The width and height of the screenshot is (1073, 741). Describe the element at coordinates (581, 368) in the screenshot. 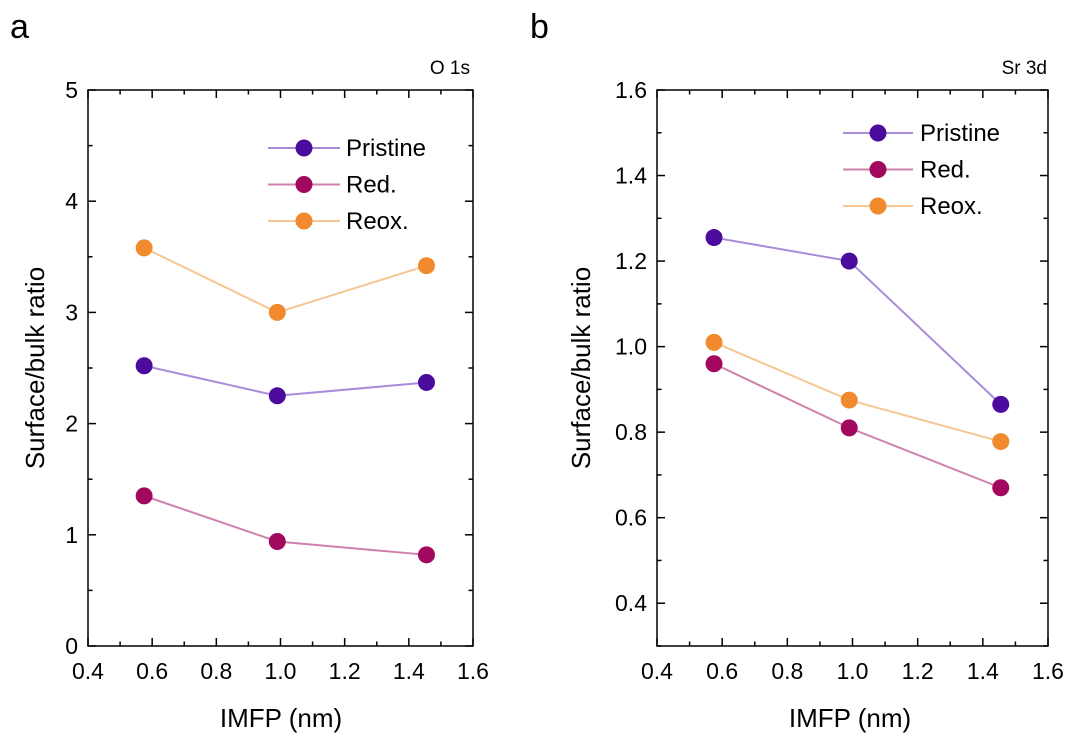

I see `panel-b-y-axis-title: Surface/bulk ratio` at that location.